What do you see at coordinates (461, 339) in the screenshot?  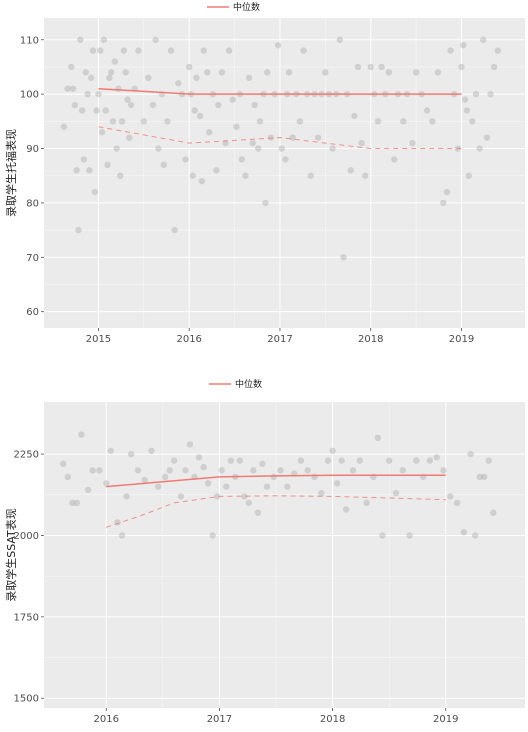 I see `toefl-x-tick-label: 2019` at bounding box center [461, 339].